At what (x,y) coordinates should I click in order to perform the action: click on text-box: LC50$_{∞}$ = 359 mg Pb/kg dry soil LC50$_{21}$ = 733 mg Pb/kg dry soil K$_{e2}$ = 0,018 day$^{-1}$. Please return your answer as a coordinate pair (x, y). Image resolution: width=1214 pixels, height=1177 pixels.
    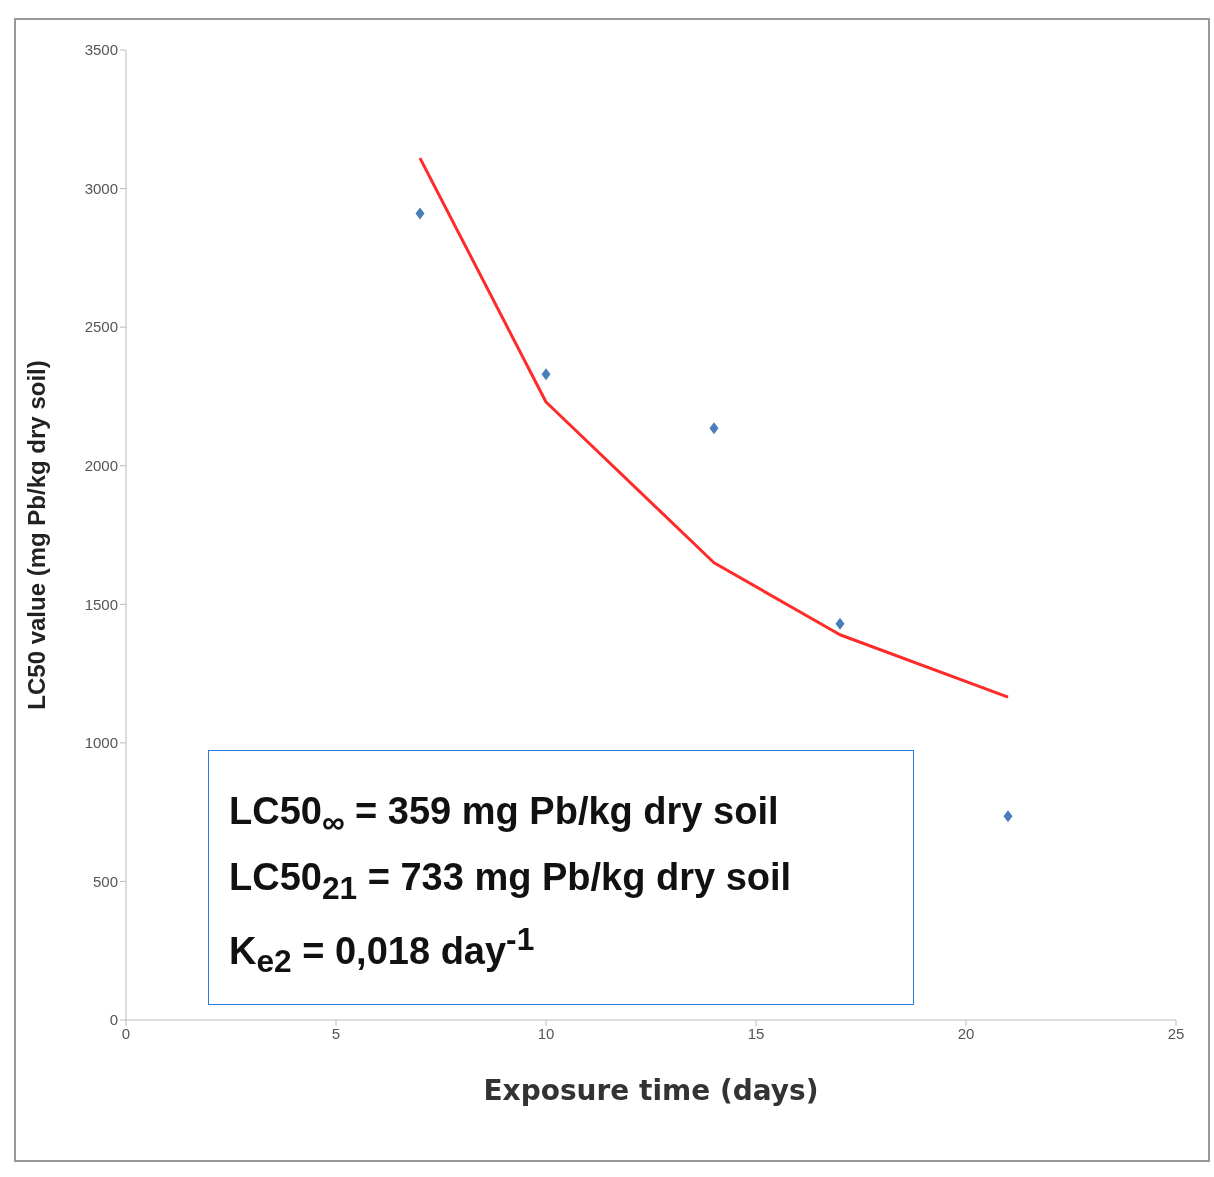
    Looking at the image, I should click on (561, 878).